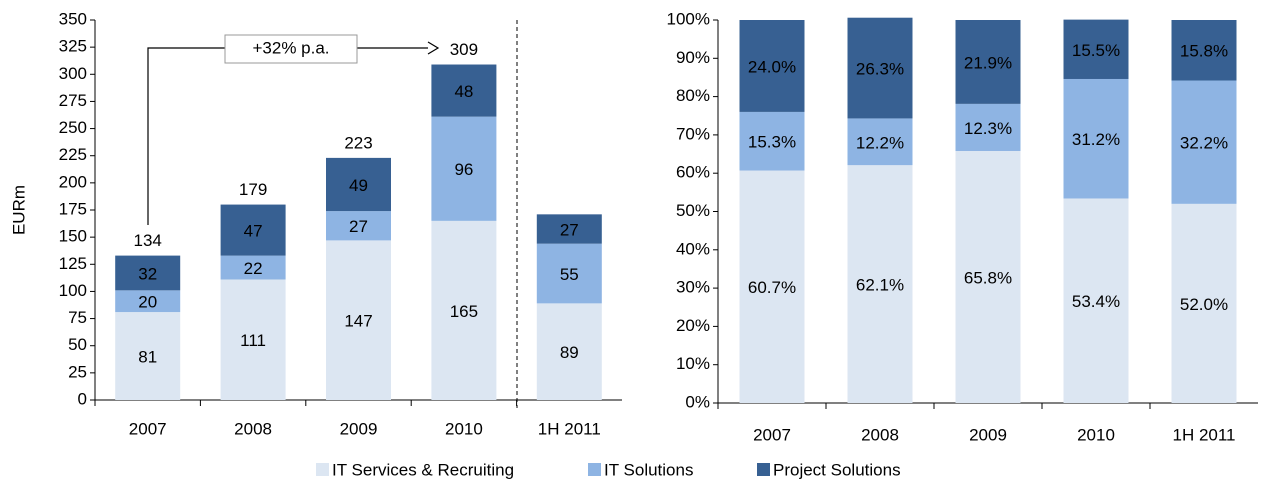  Describe the element at coordinates (697, 401) in the screenshot. I see `y-tick-label: 0%` at that location.